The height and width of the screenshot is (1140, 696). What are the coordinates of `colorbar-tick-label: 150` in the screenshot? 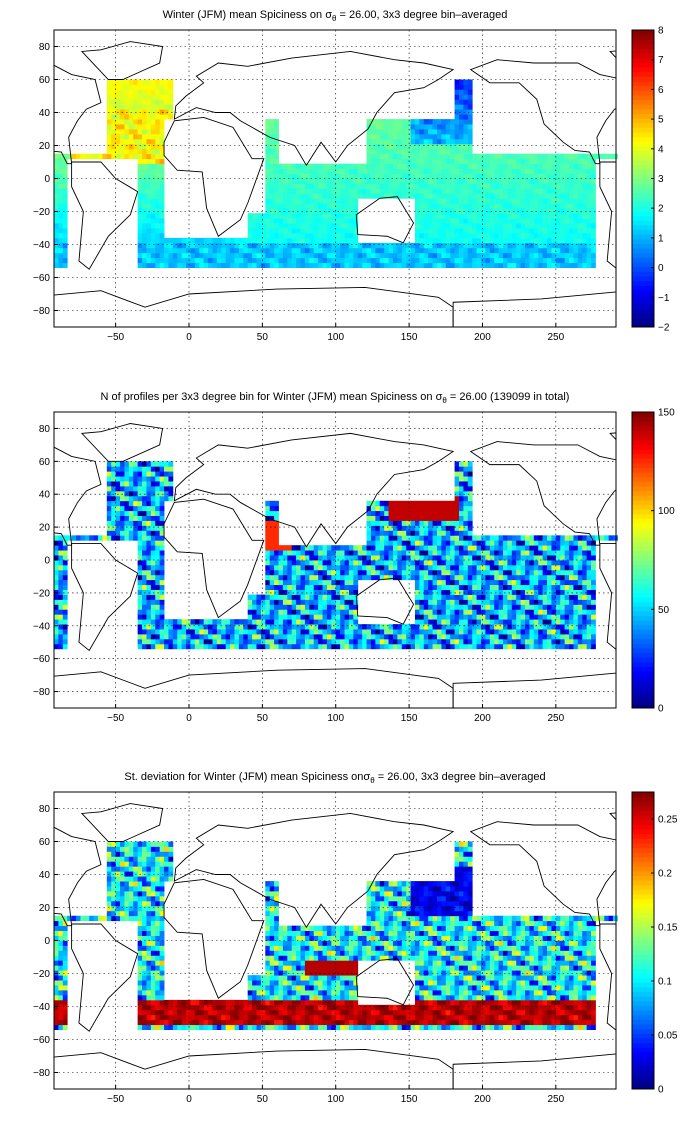 It's located at (666, 413).